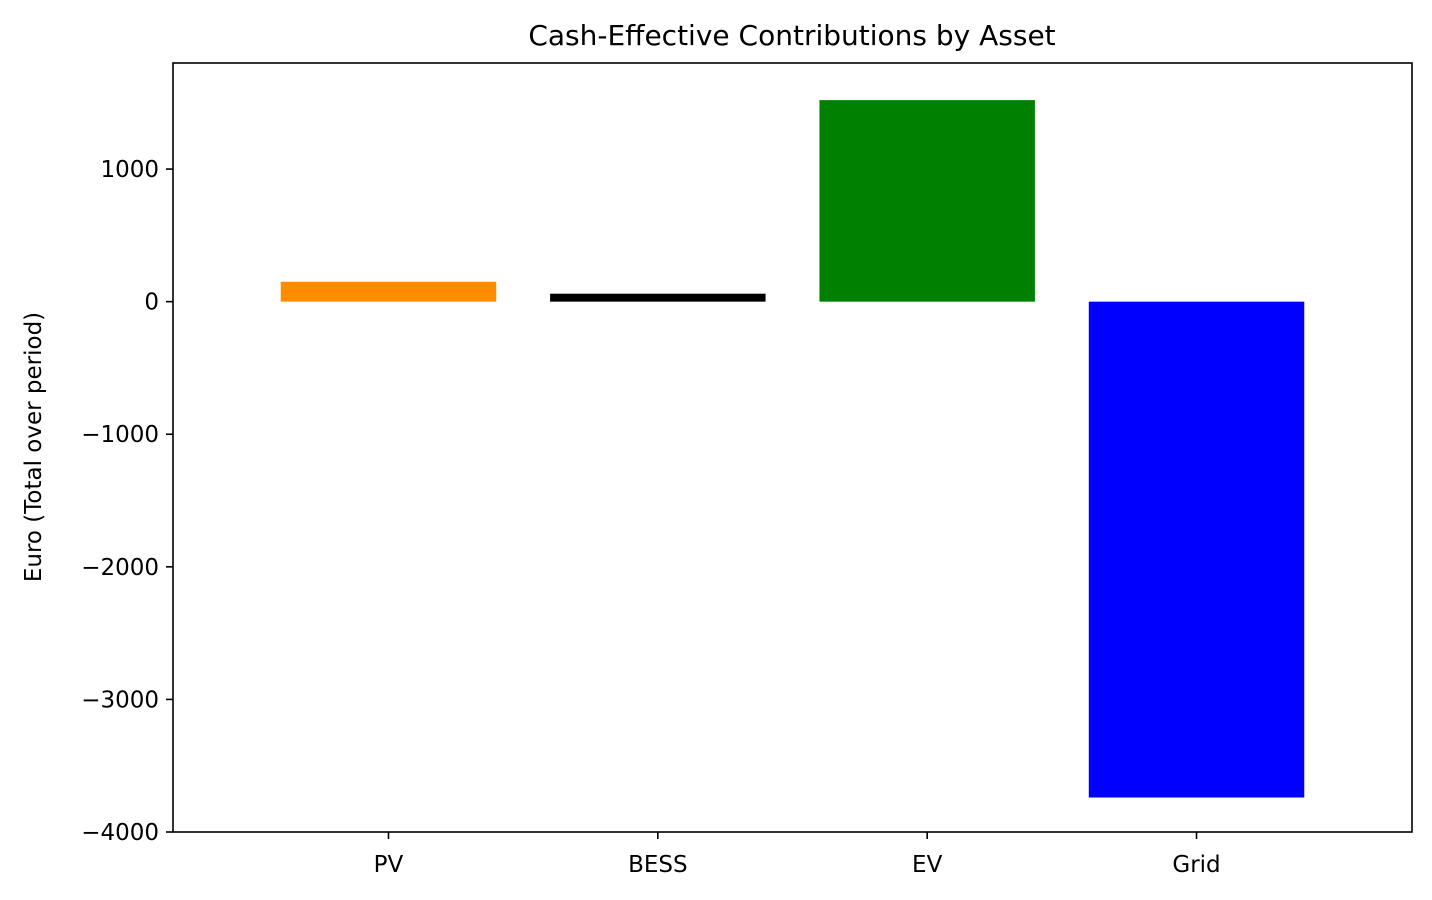 The image size is (1432, 900). I want to click on x-tick-label: Grid, so click(1196, 865).